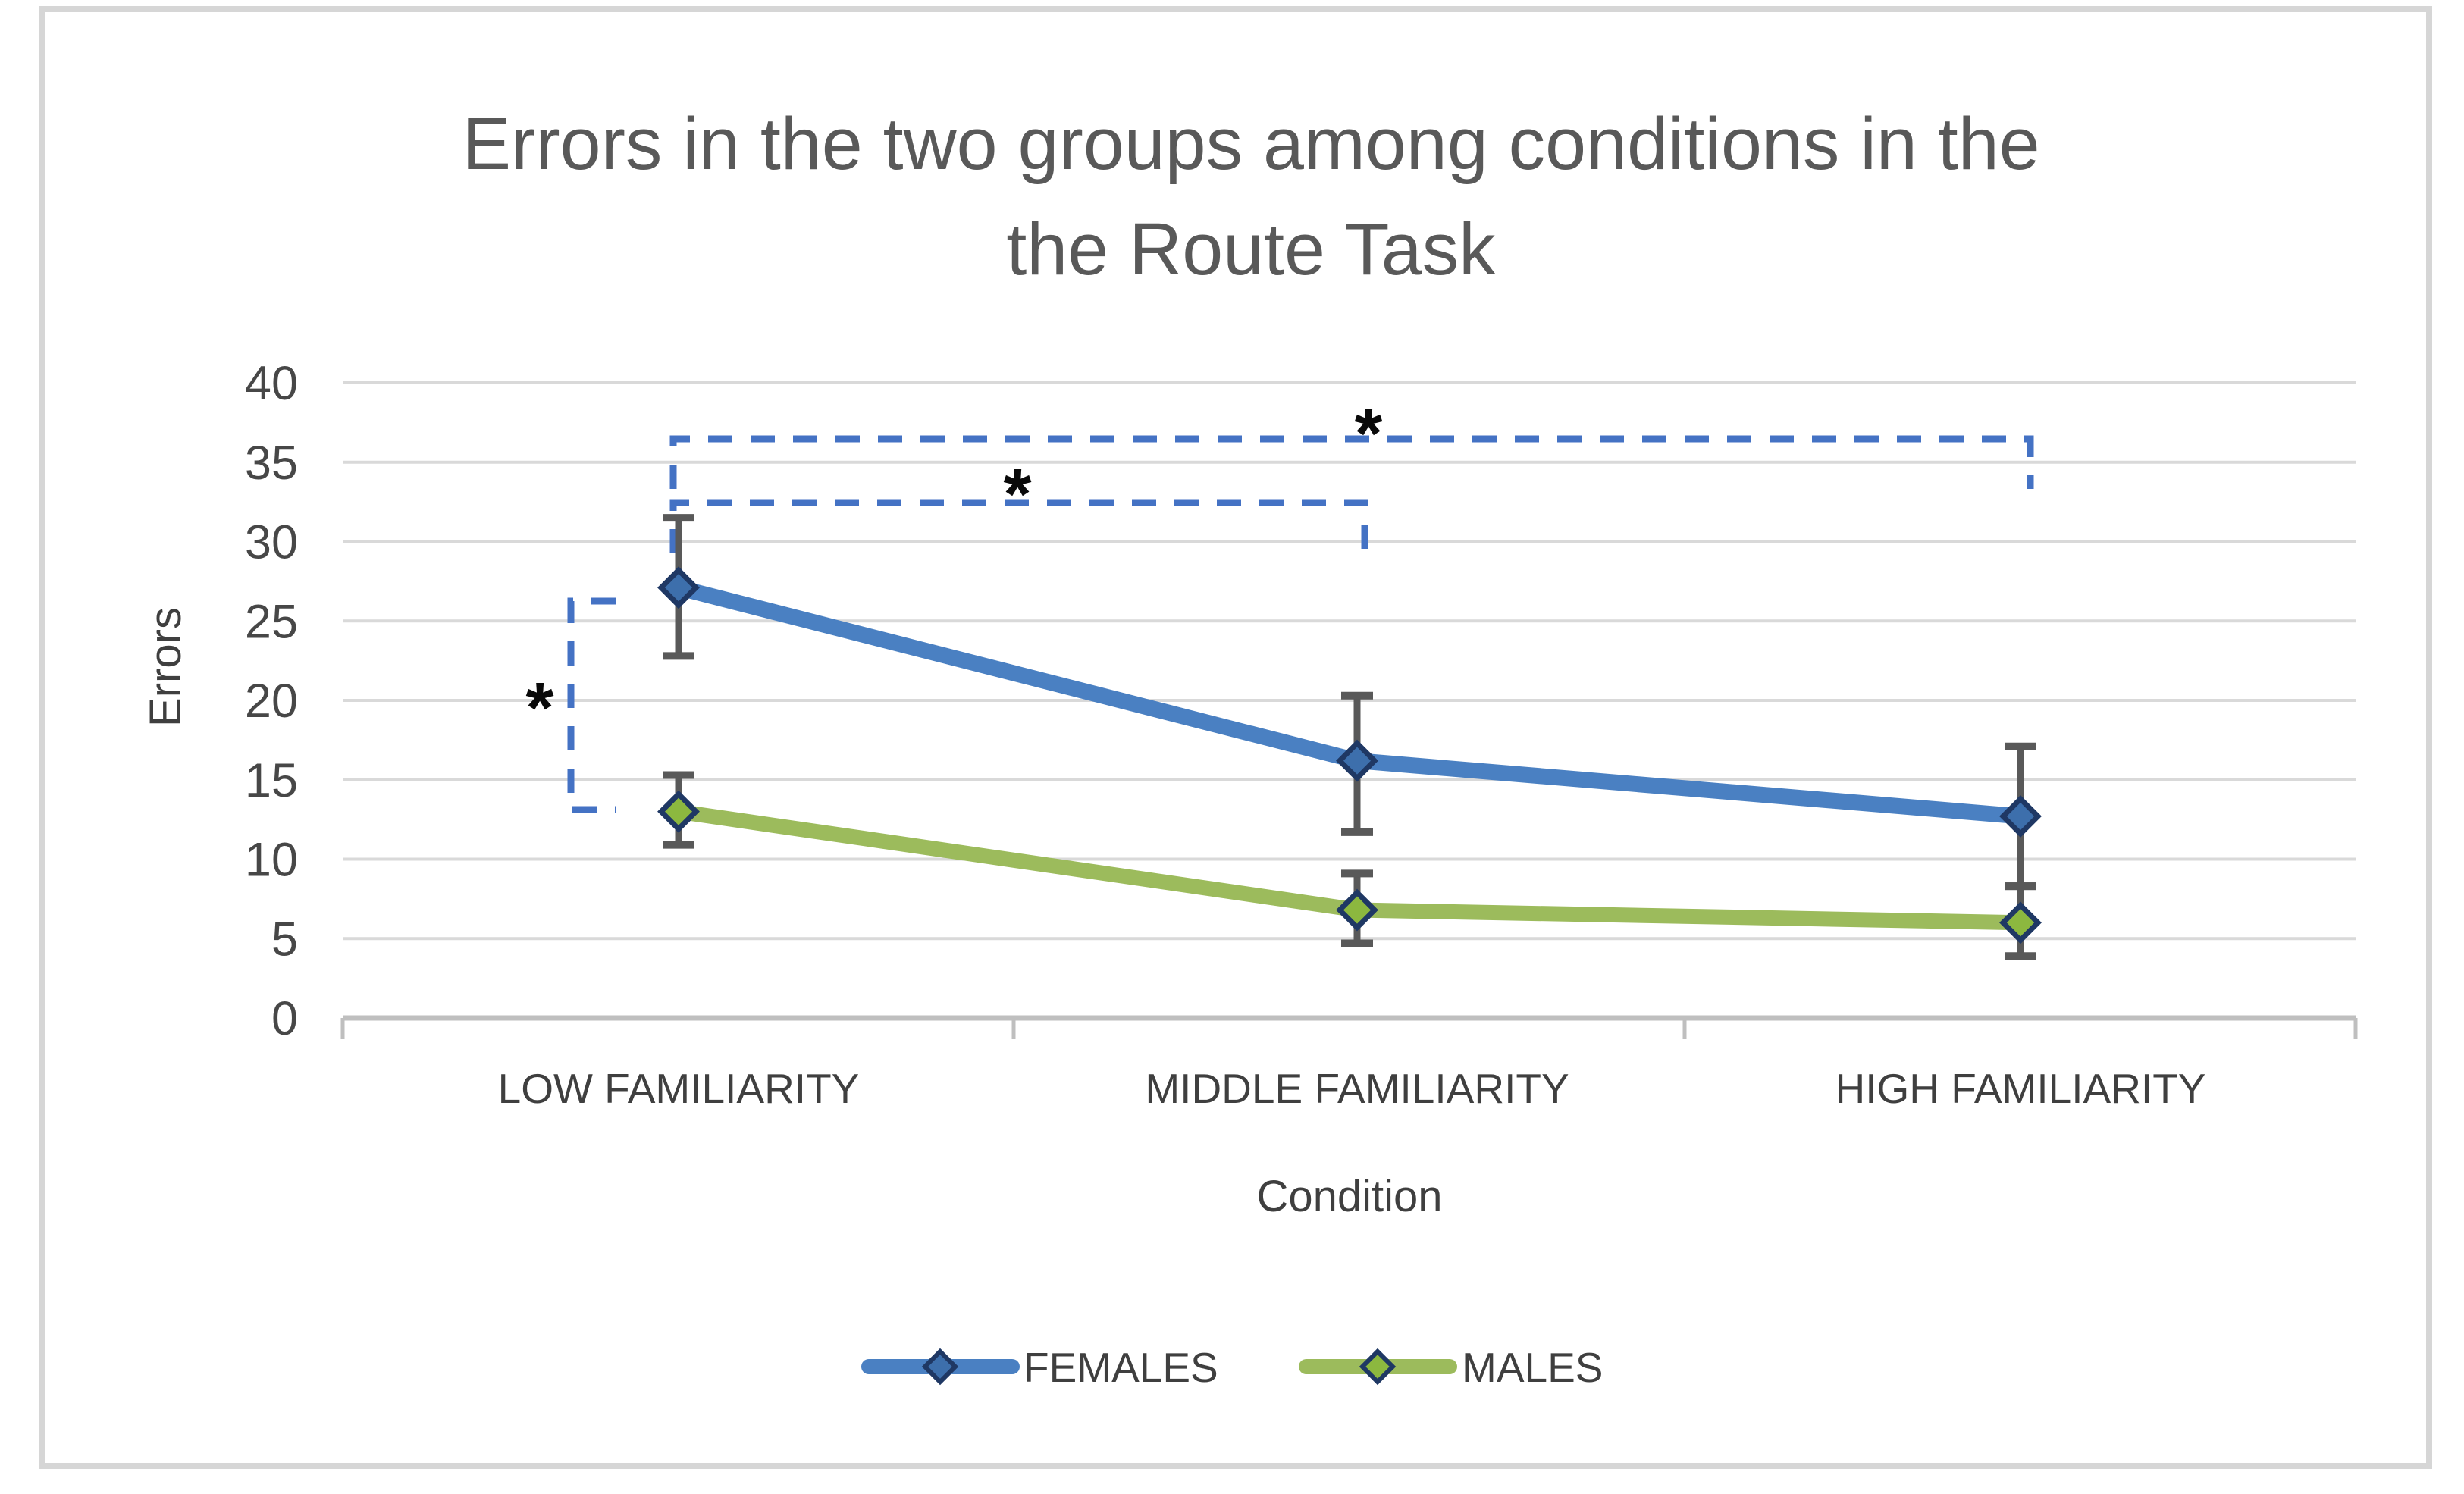 The image size is (2464, 1494). I want to click on y-tick-label: 20, so click(271, 701).